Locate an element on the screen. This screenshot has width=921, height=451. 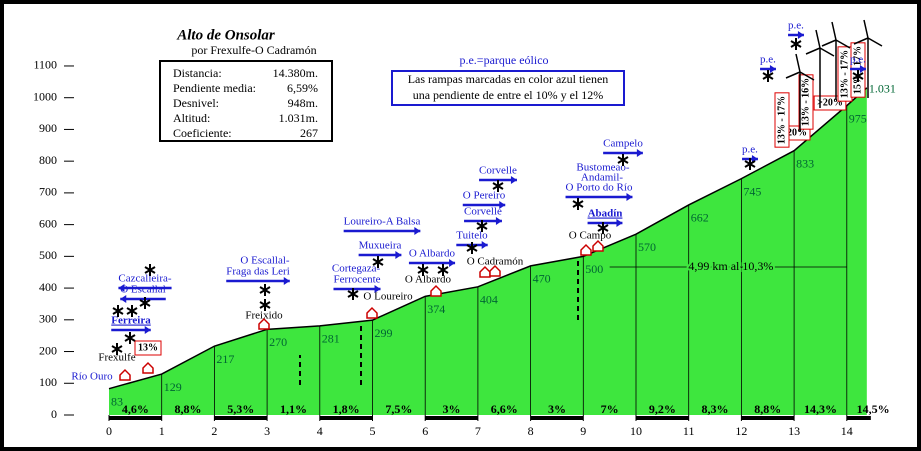
ramp-note: una pendiente de entre el 10% y el 12% is located at coordinates (508, 95).